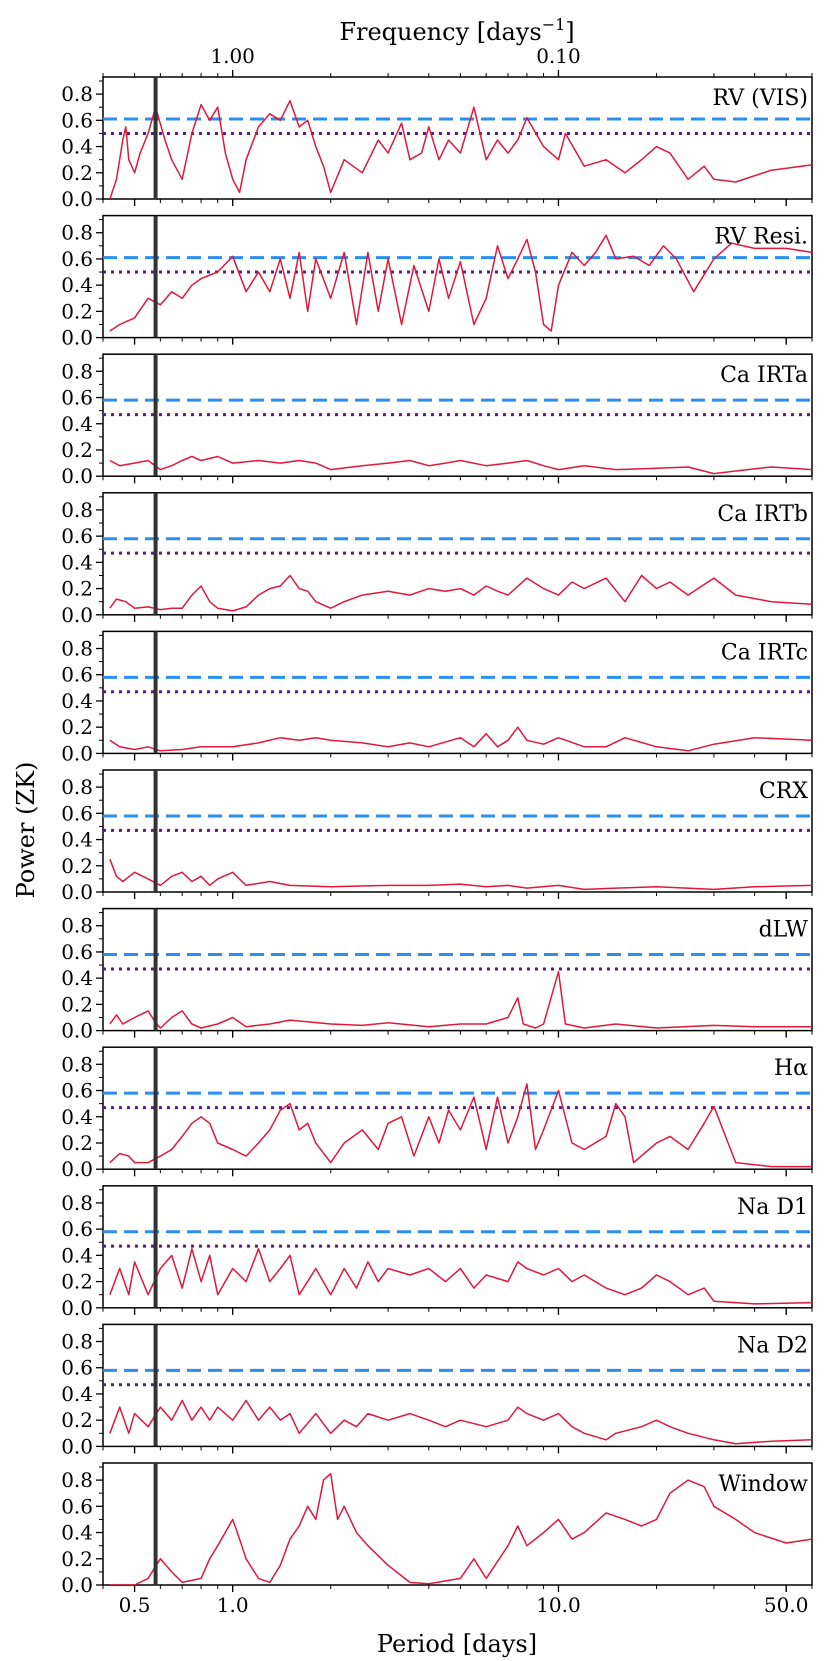 Image resolution: width=830 pixels, height=1661 pixels. Describe the element at coordinates (135, 1605) in the screenshot. I see `x-tick-label: 0.5` at that location.